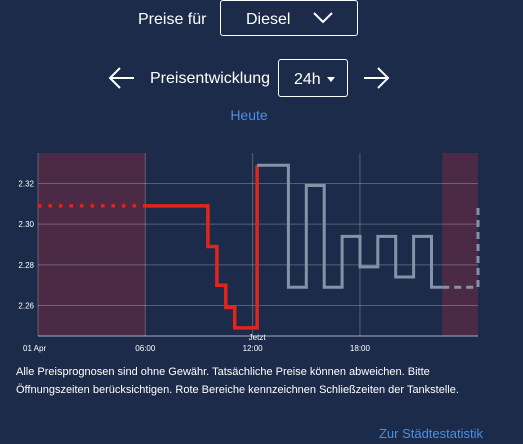 Image resolution: width=523 pixels, height=444 pixels. I want to click on price-series-solid, so click(202, 247).